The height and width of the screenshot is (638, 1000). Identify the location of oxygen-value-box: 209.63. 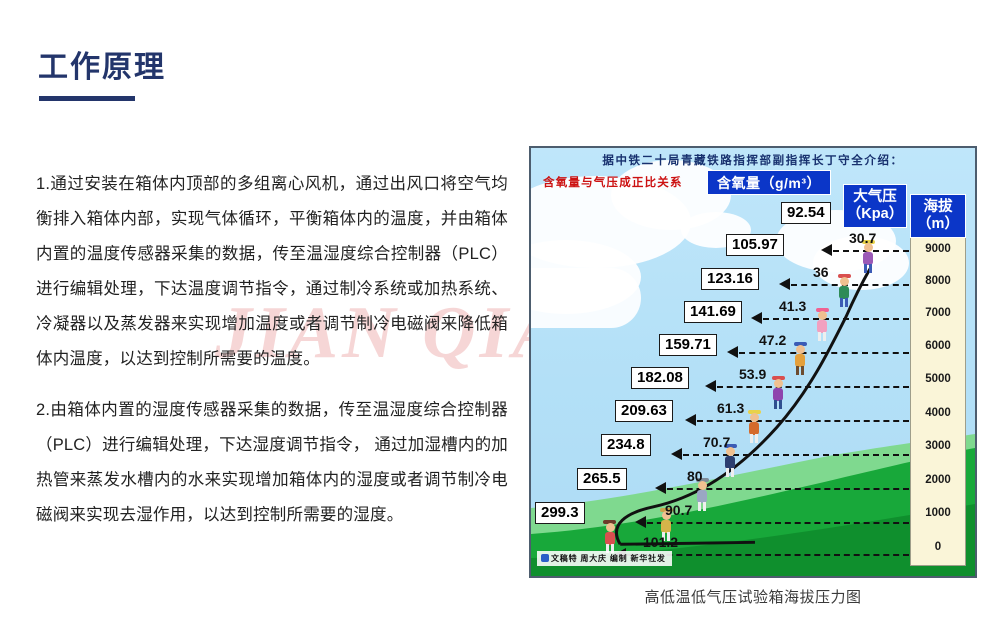
(644, 411).